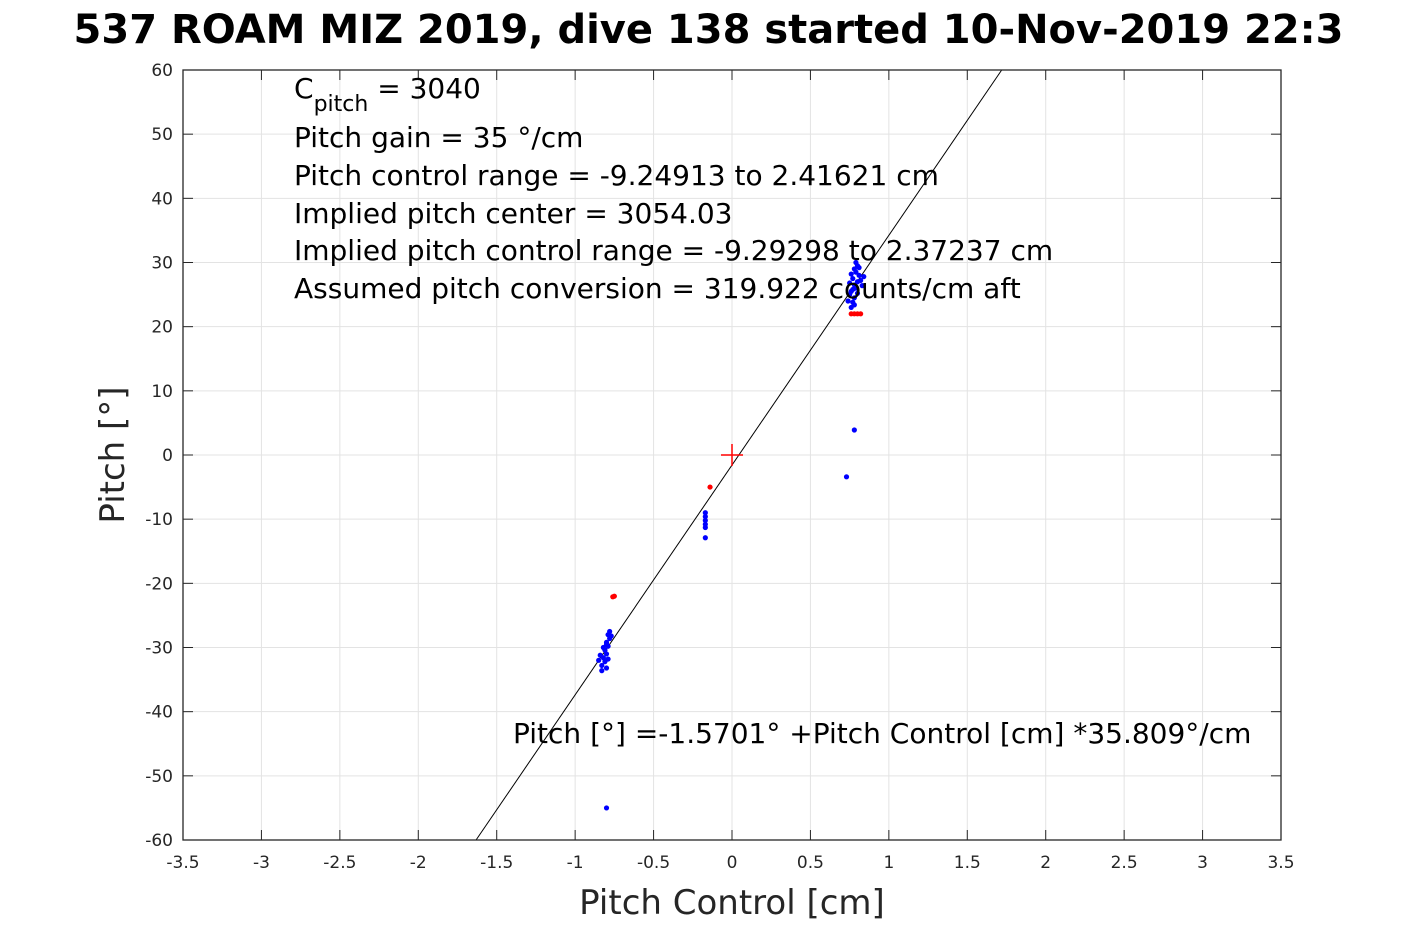  What do you see at coordinates (261, 863) in the screenshot?
I see `x-tick-label: -3` at bounding box center [261, 863].